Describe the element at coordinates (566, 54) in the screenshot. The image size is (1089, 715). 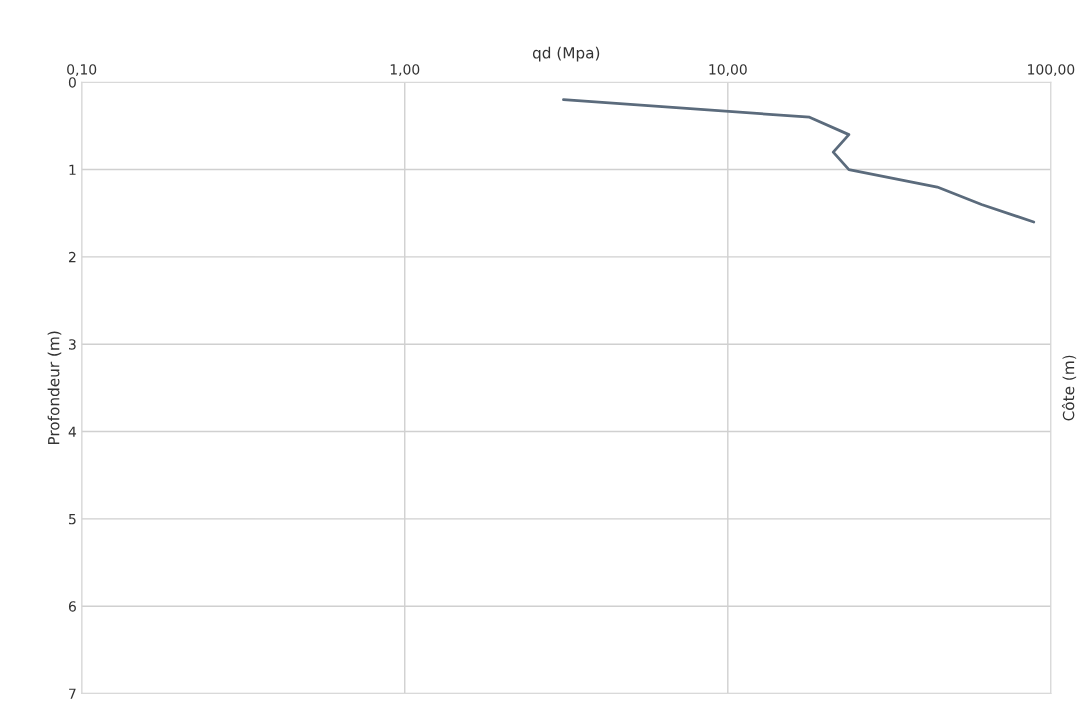
I see `x-axis-title: qd (Mpa)` at that location.